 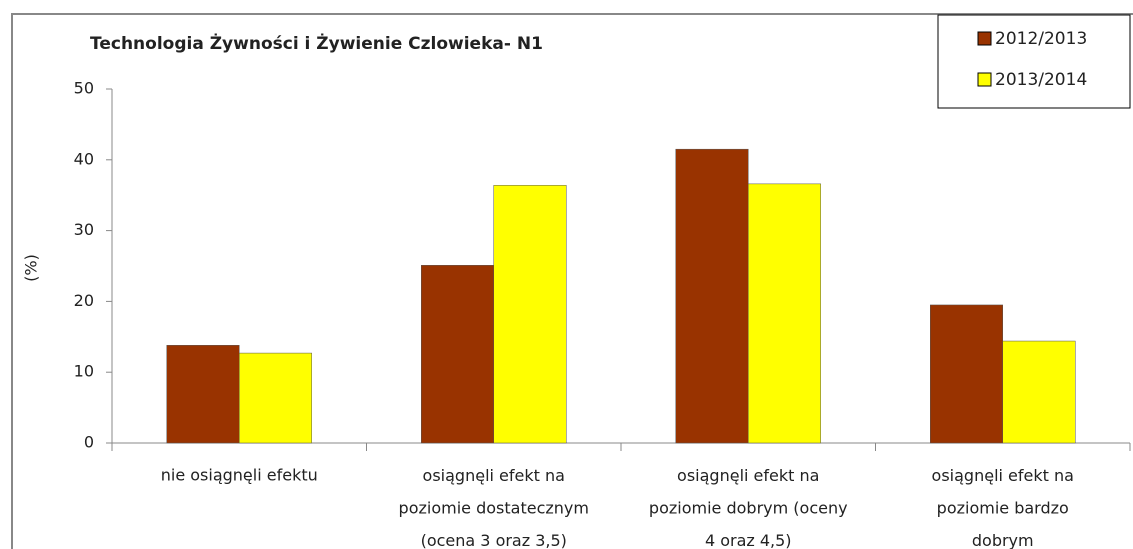 I want to click on y-tick-label: 10, so click(x=84, y=371).